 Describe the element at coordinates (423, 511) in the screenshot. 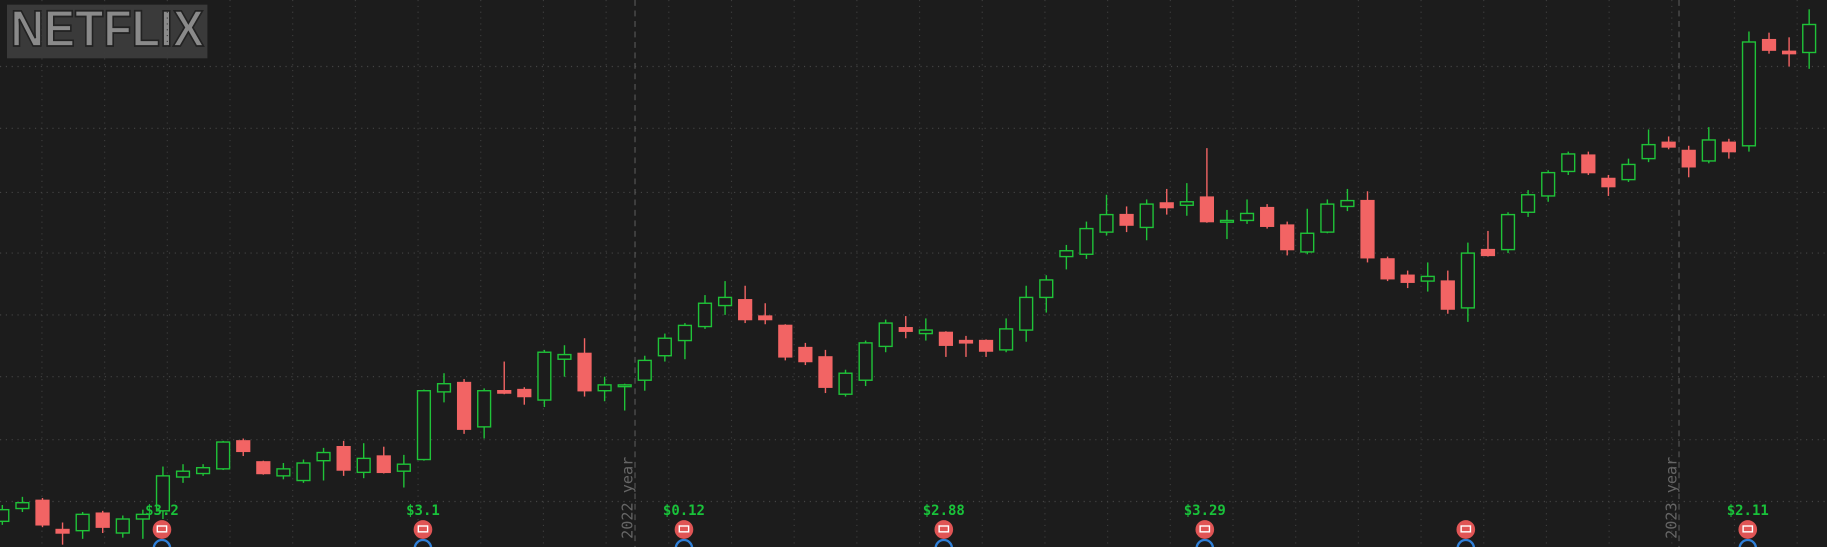

I see `event-label: $3.1` at that location.